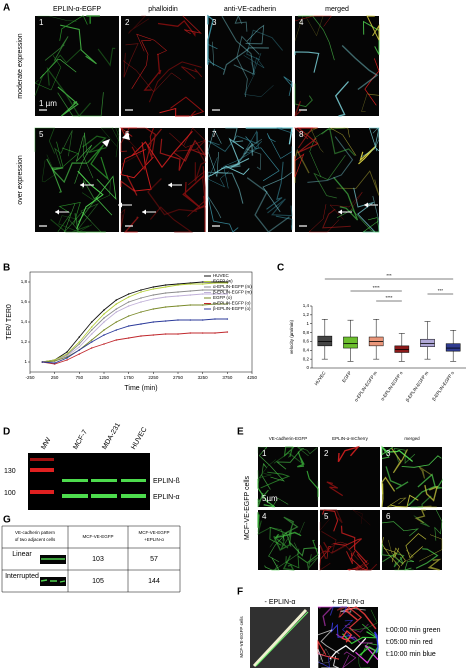 The height and width of the screenshot is (668, 474). Describe the element at coordinates (264, 453) in the screenshot. I see `image-number: 1` at that location.